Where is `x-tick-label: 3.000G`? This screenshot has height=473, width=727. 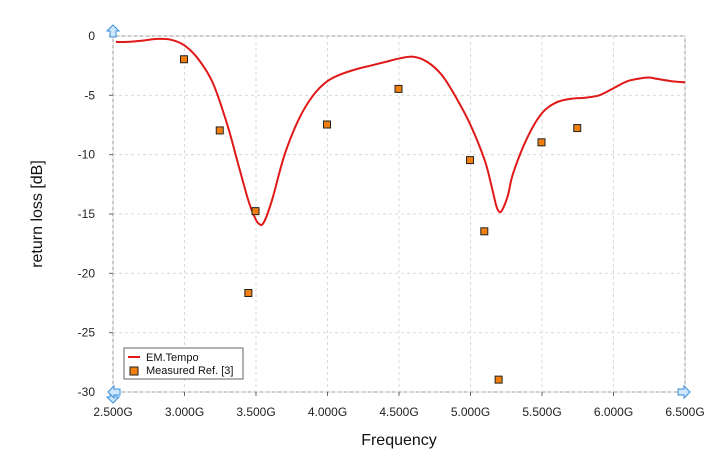 x-tick-label: 3.000G is located at coordinates (184, 412).